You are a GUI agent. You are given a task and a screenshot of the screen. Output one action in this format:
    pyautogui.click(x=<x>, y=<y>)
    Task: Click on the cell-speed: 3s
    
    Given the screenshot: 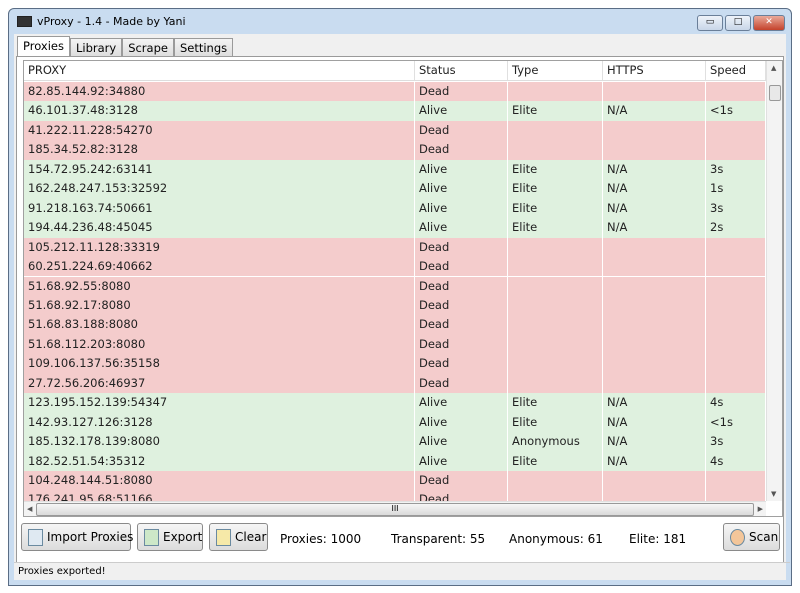 What is the action you would take?
    pyautogui.click(x=736, y=169)
    